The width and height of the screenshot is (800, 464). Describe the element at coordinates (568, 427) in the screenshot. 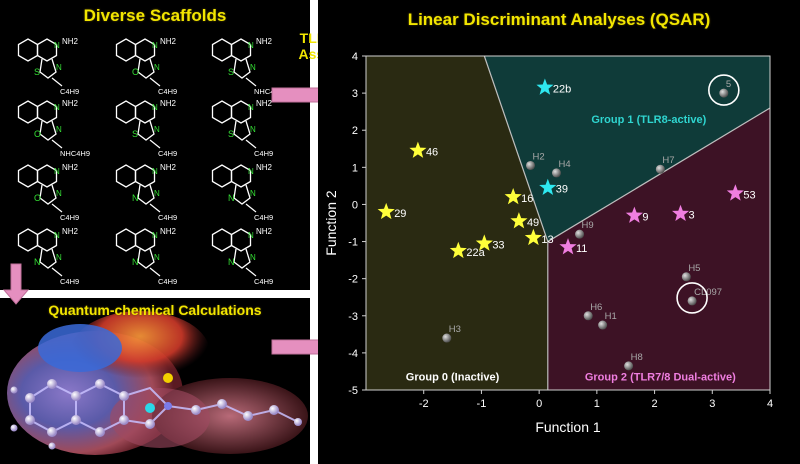

I see `x-axis-label: Function 1` at that location.